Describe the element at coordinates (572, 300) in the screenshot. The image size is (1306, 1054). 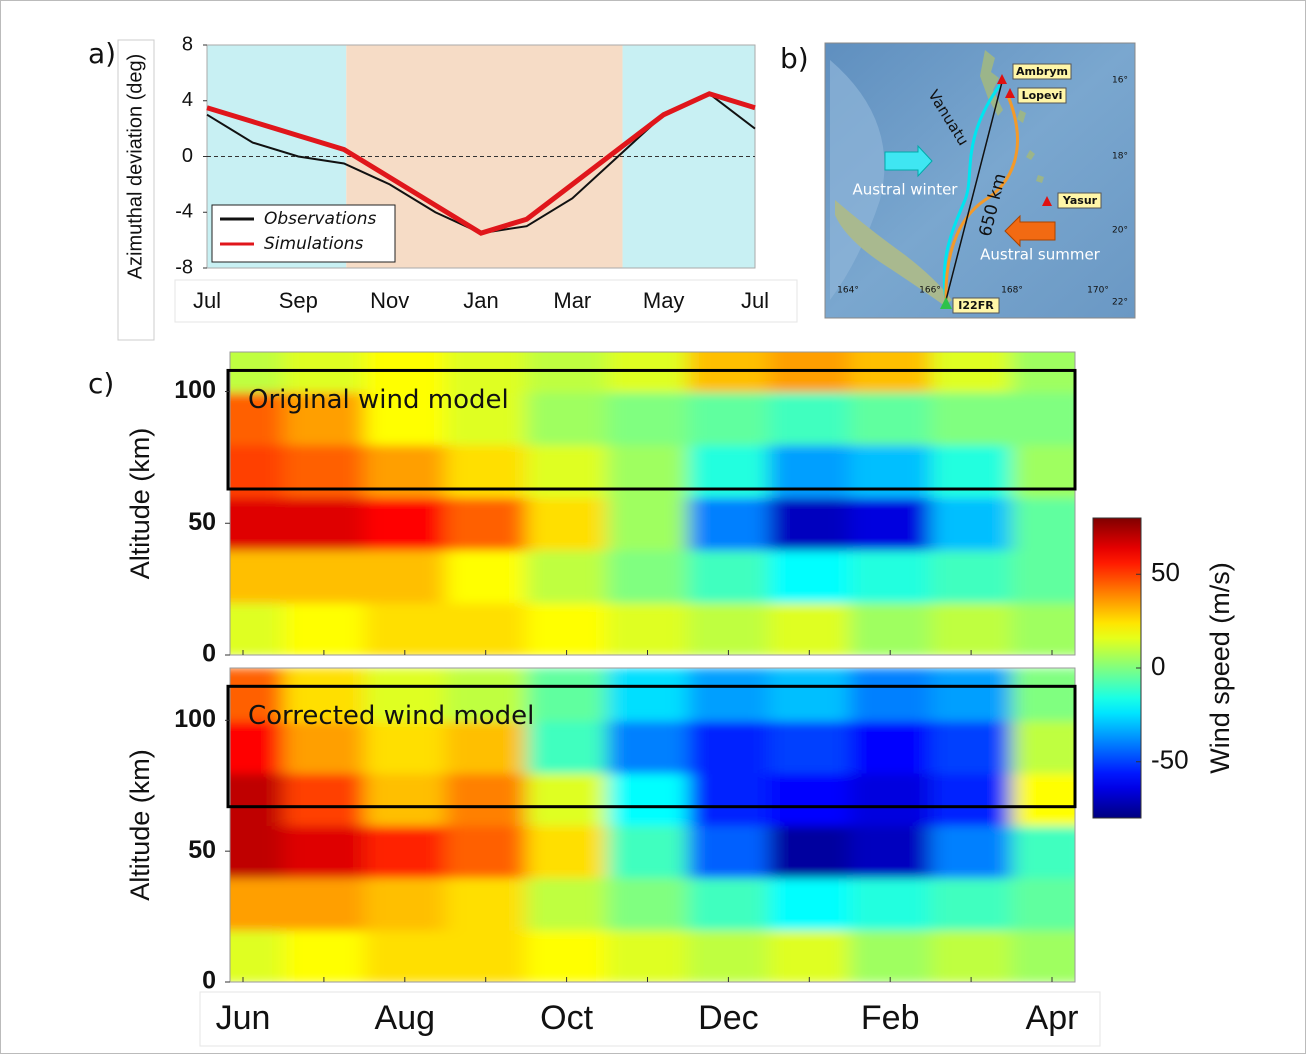
I see `x-tick-label: Mar` at that location.